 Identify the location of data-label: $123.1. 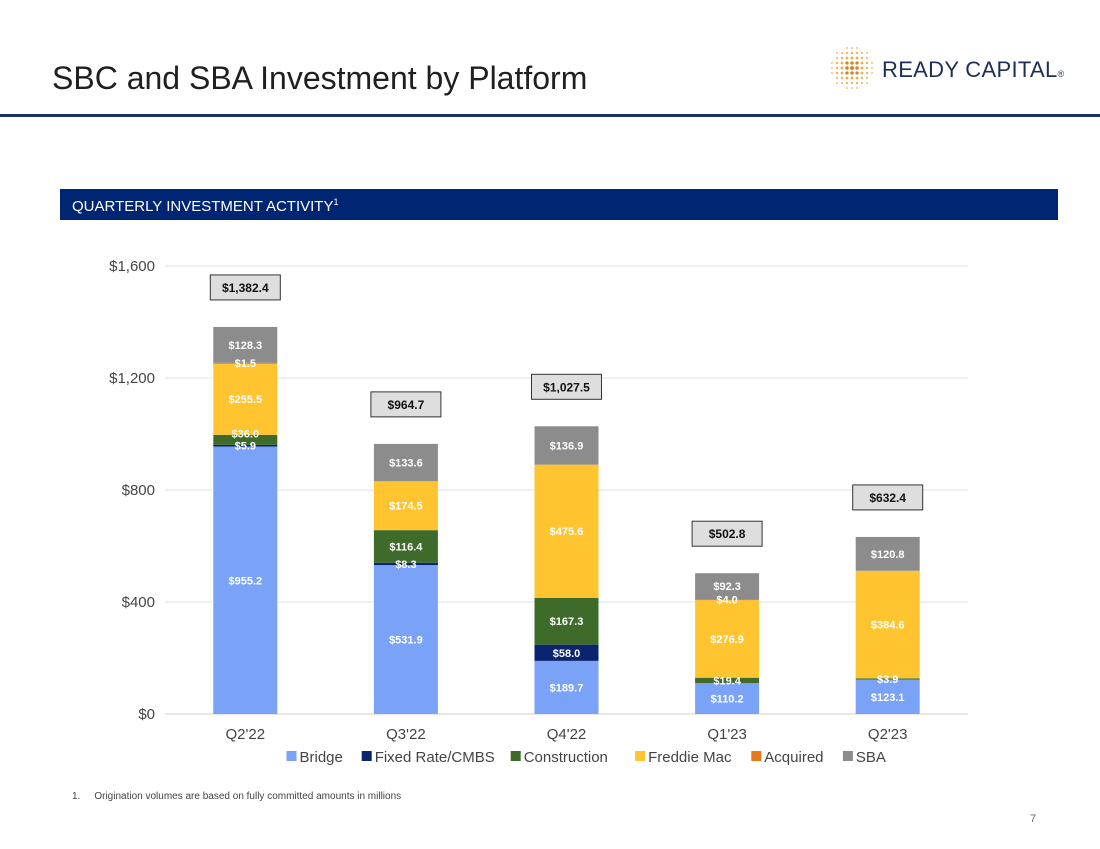
(888, 698).